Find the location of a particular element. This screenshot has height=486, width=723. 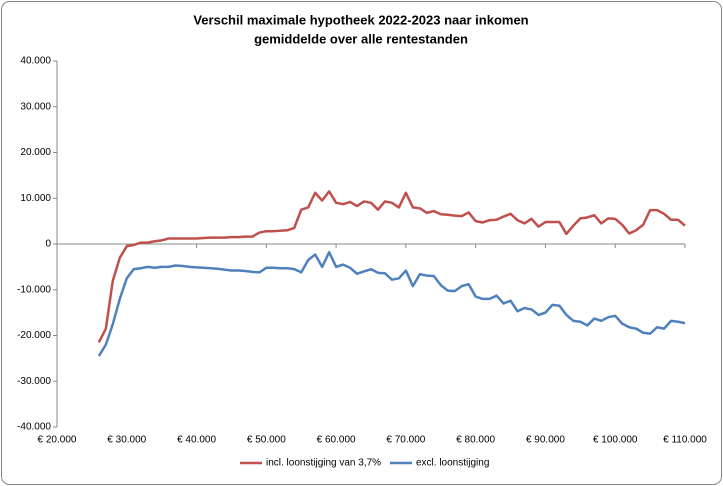

y-tick-label: 30.000 is located at coordinates (35, 106).